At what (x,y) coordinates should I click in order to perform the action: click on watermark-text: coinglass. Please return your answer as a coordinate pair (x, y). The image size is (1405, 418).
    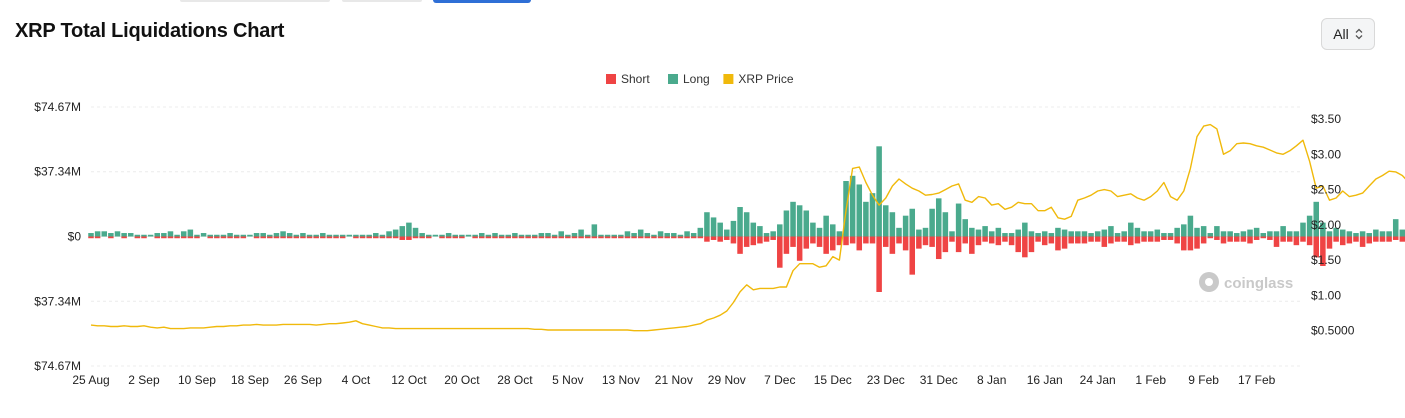
    Looking at the image, I should click on (1258, 283).